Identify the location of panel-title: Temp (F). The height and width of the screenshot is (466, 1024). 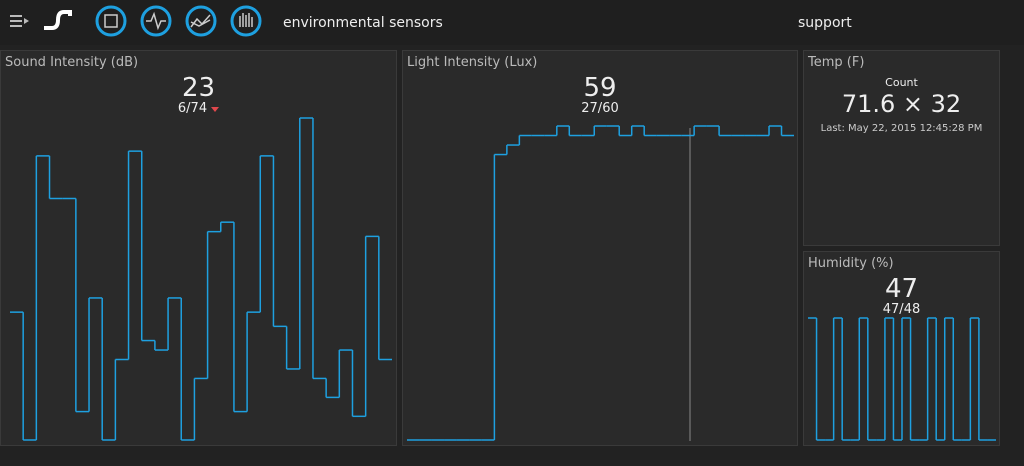
(836, 62).